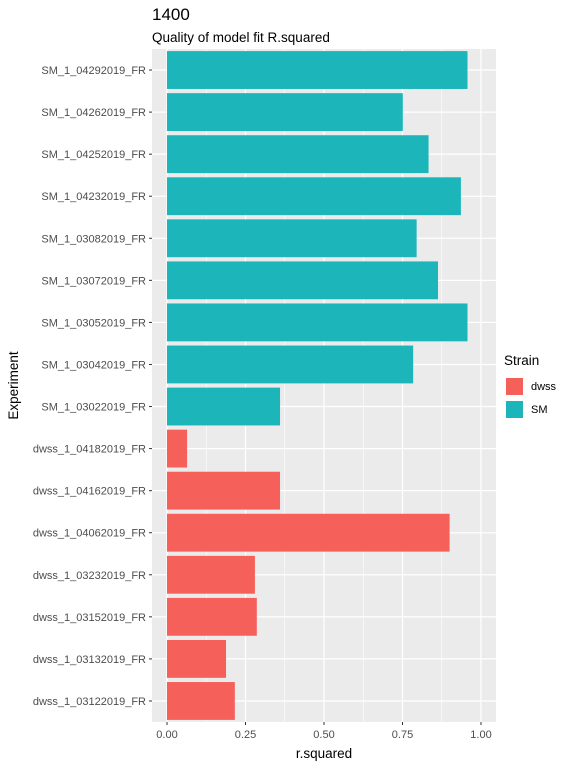  I want to click on bar-dwss_1_04162019_FR, so click(223, 491).